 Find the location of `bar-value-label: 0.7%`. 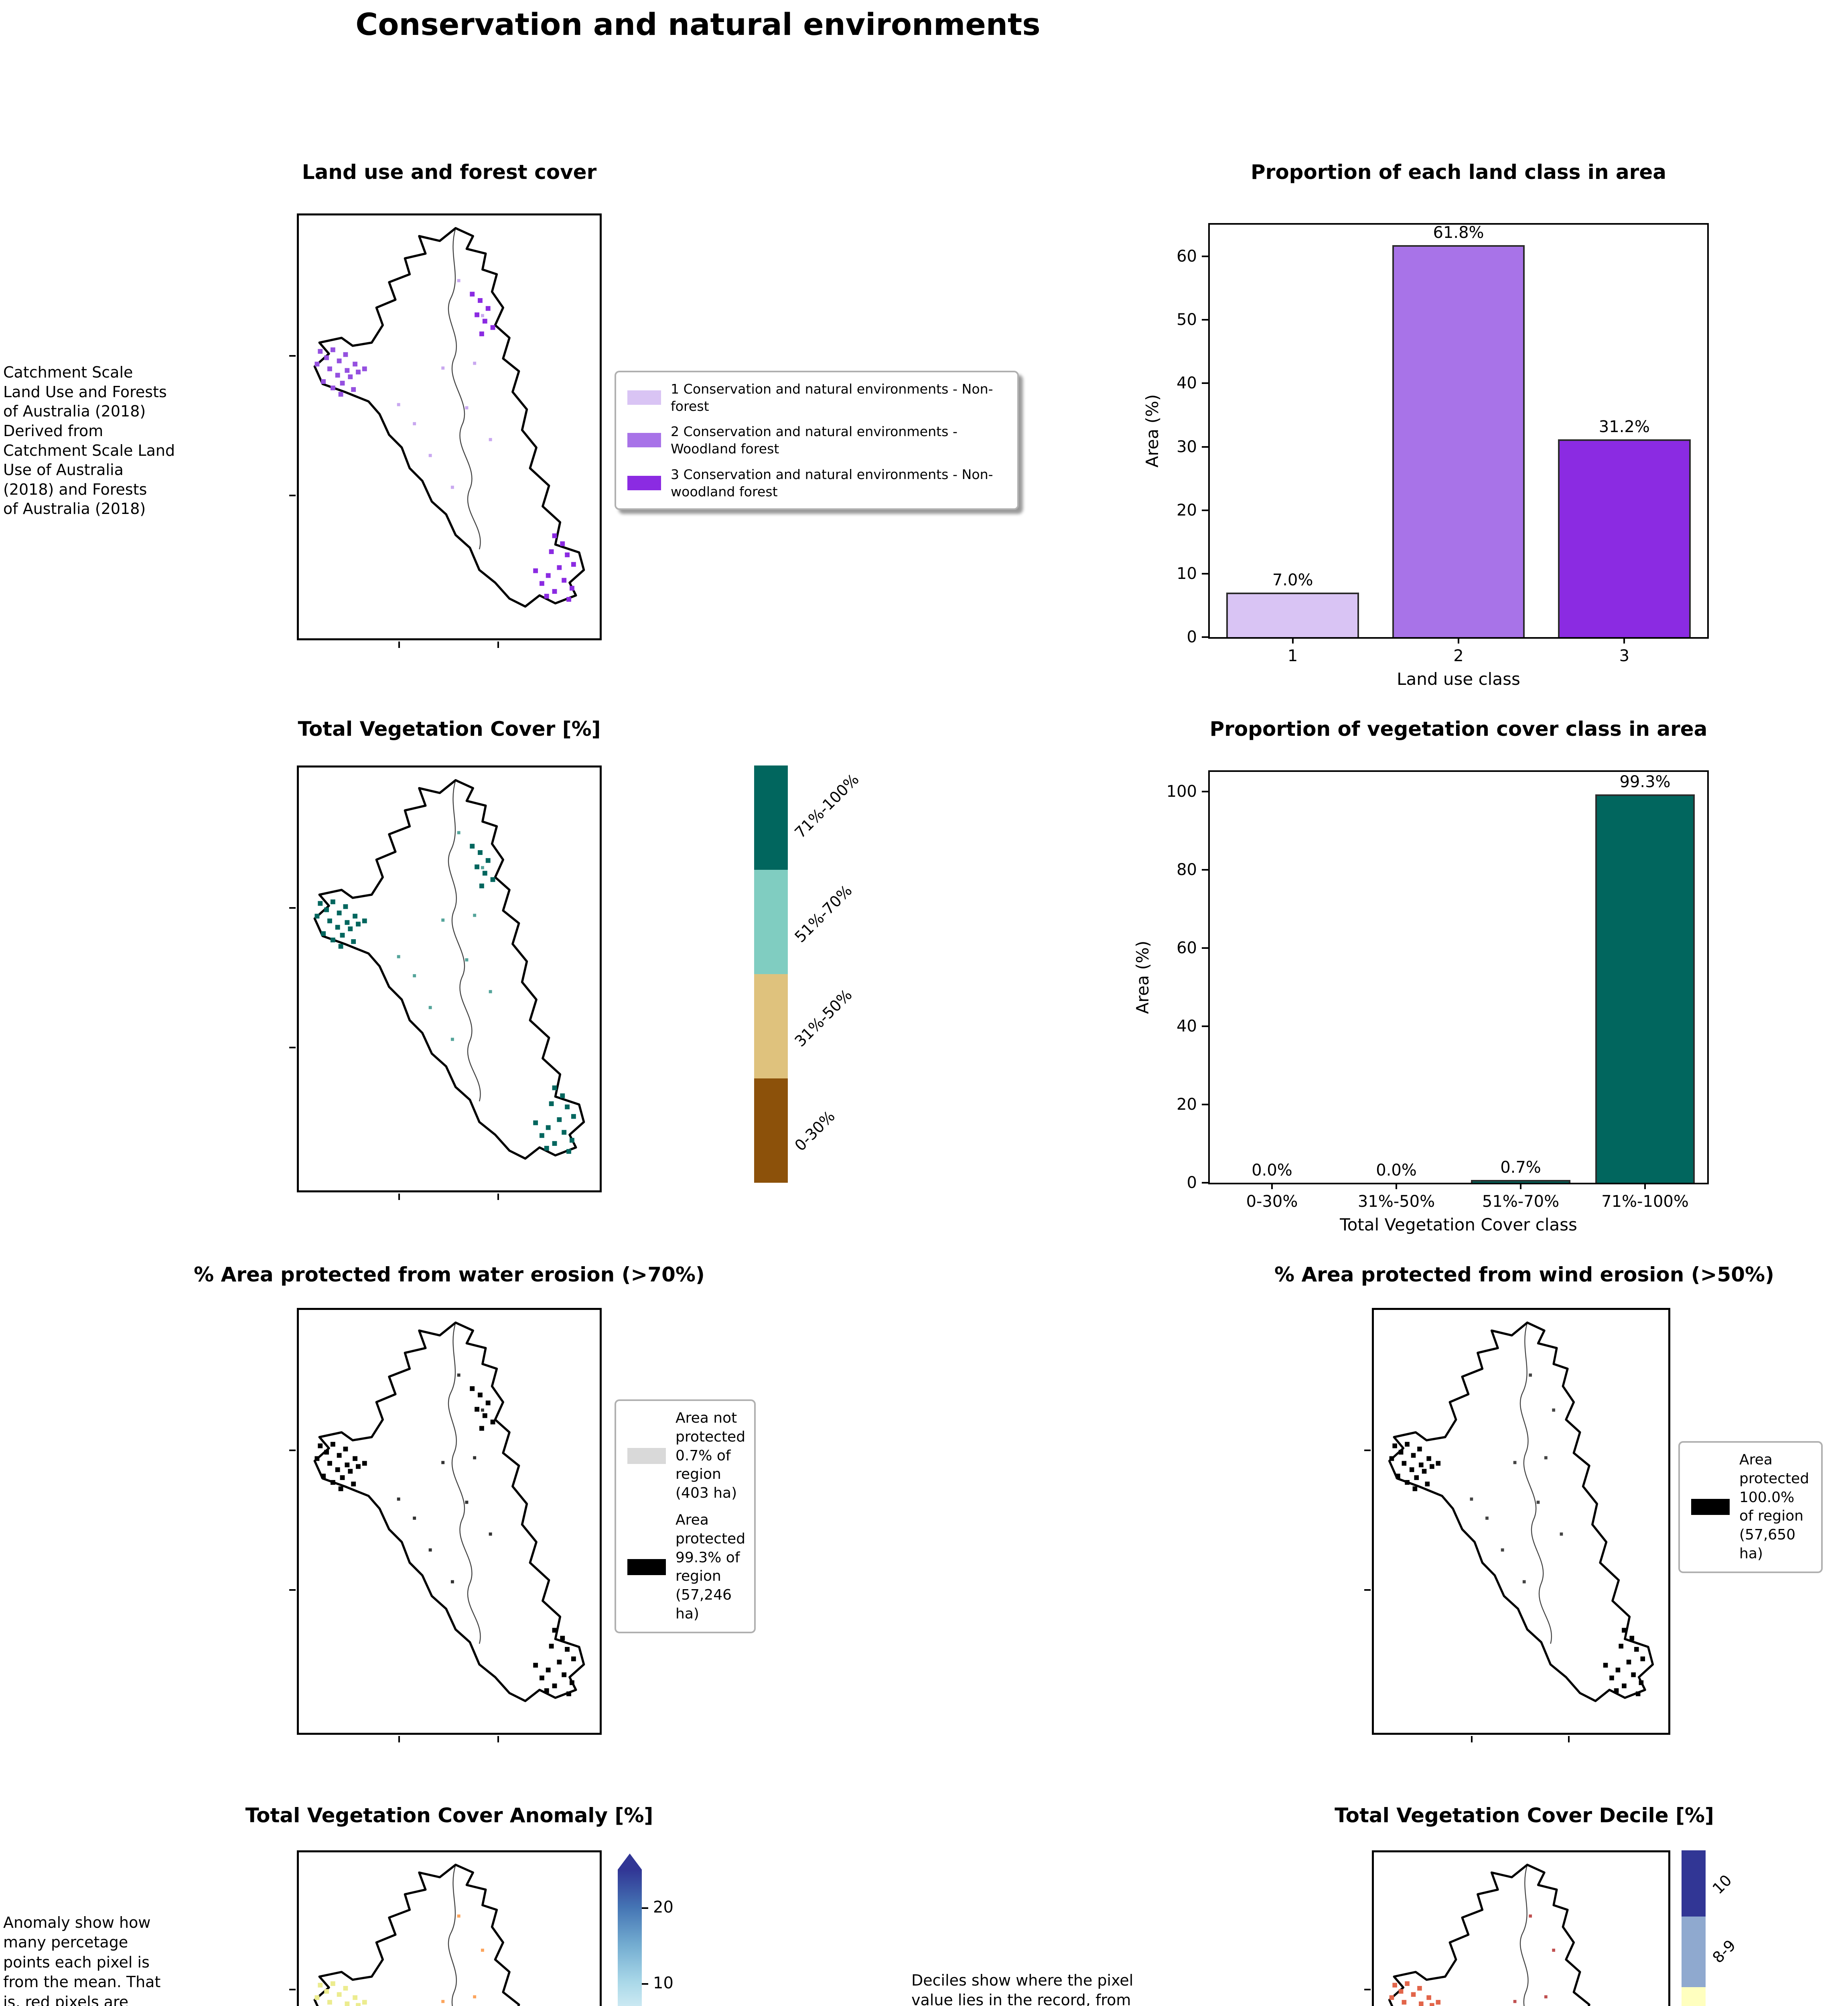

bar-value-label: 0.7% is located at coordinates (1520, 1167).